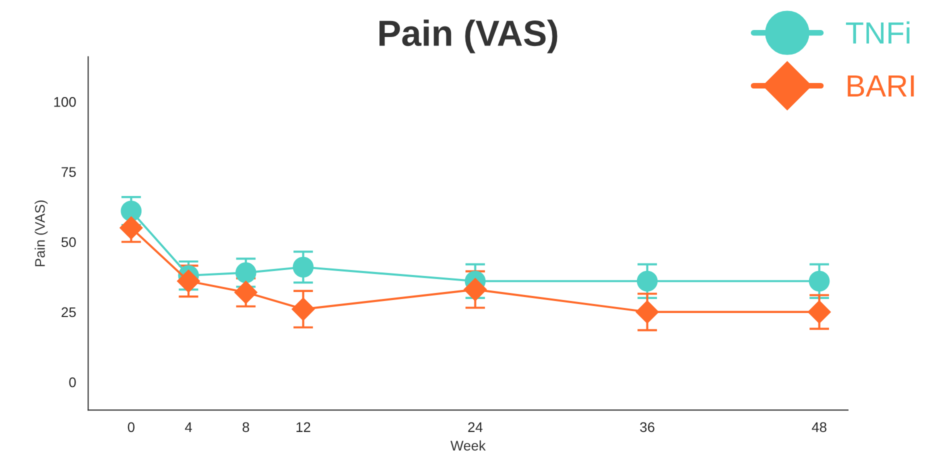 The height and width of the screenshot is (466, 938). What do you see at coordinates (303, 427) in the screenshot?
I see `x-tick-label: 12` at bounding box center [303, 427].